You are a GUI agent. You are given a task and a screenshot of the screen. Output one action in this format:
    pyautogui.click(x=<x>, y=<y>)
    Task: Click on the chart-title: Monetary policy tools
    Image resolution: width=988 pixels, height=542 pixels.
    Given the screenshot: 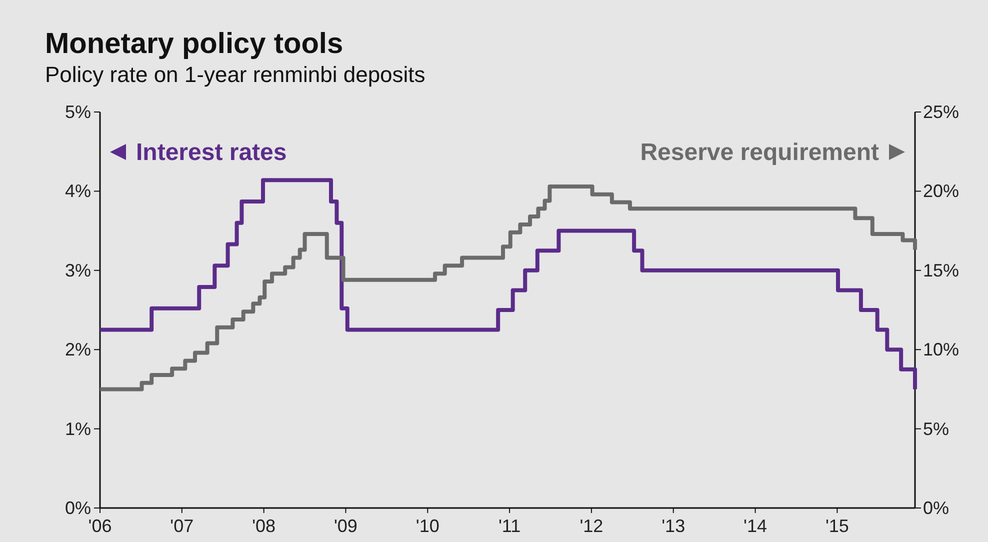 What is the action you would take?
    pyautogui.click(x=194, y=44)
    